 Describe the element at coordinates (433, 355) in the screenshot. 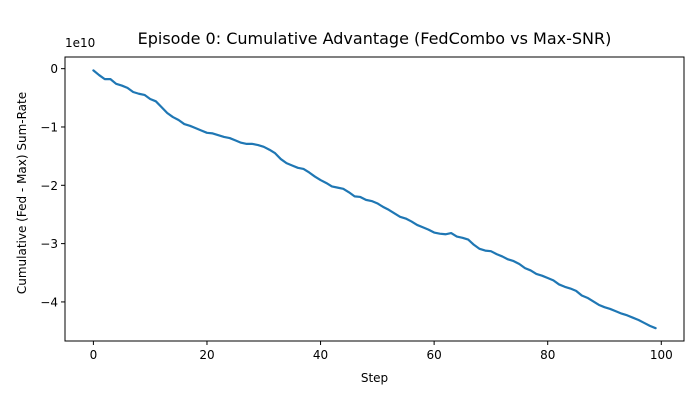

I see `x-tick-label: 60` at that location.